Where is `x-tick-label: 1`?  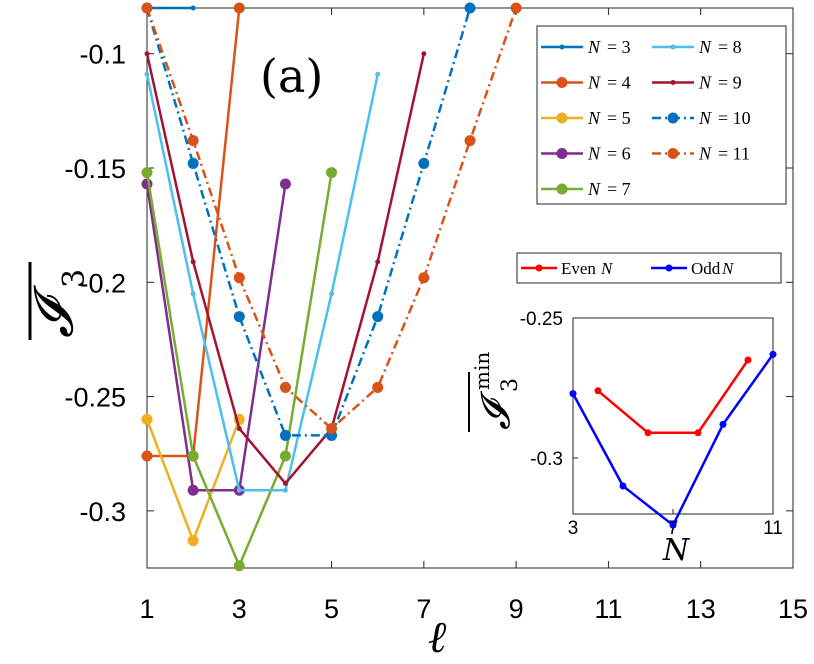 x-tick-label: 1 is located at coordinates (146, 609).